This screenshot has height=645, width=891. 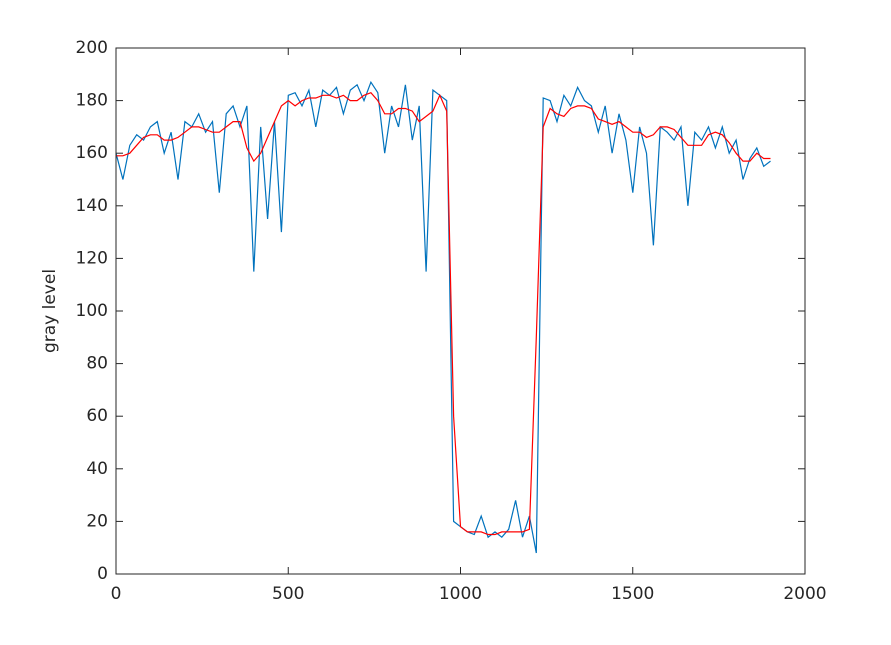 What do you see at coordinates (92, 258) in the screenshot?
I see `y-tick-label: 120` at bounding box center [92, 258].